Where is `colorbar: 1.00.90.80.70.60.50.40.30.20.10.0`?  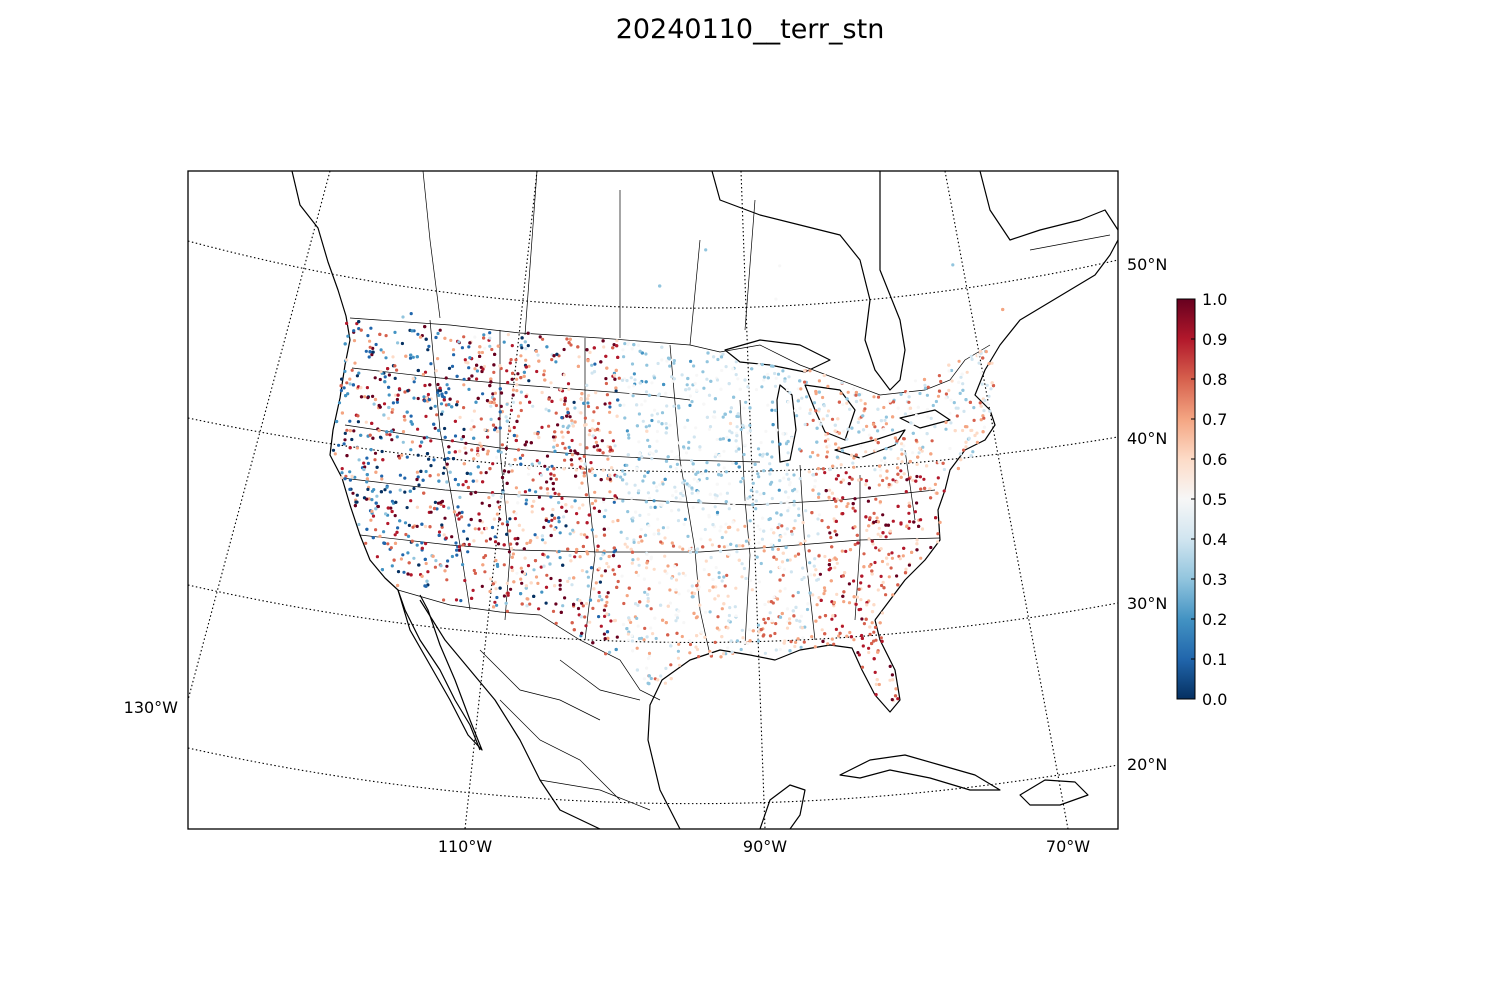 colorbar: 1.00.90.80.70.60.50.40.30.20.10.0 is located at coordinates (1201, 499).